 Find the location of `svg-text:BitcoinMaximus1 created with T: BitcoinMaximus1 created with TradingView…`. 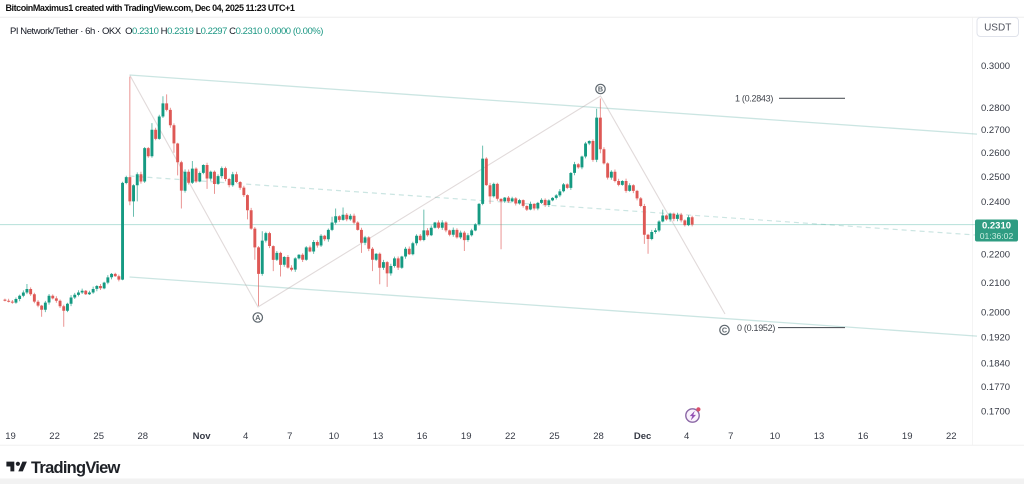

svg-text:BitcoinMaximus1 created with T: BitcoinMaximus1 created with TradingView… is located at coordinates (150, 8).